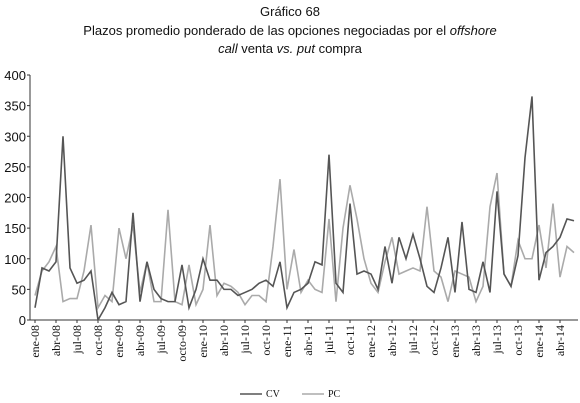  I want to click on x-tick-label: ene-10, so click(203, 341).